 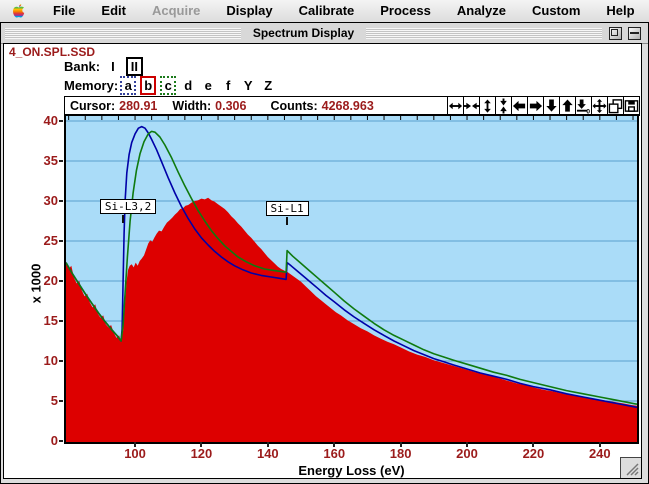 I want to click on memory-slot-Y: Y, so click(x=248, y=85).